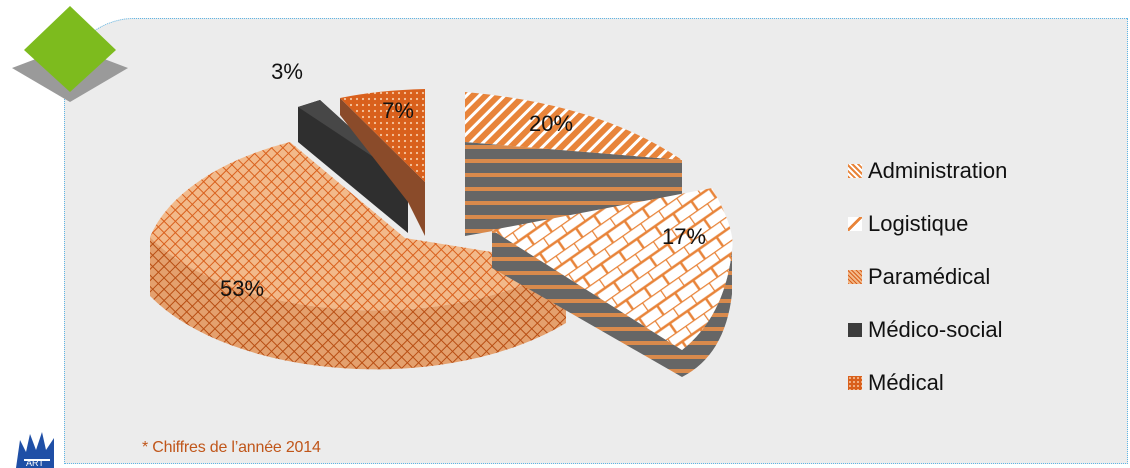 This screenshot has height=468, width=1130. Describe the element at coordinates (231, 447) in the screenshot. I see `footnote: * Chiffres de l’année 2014` at that location.